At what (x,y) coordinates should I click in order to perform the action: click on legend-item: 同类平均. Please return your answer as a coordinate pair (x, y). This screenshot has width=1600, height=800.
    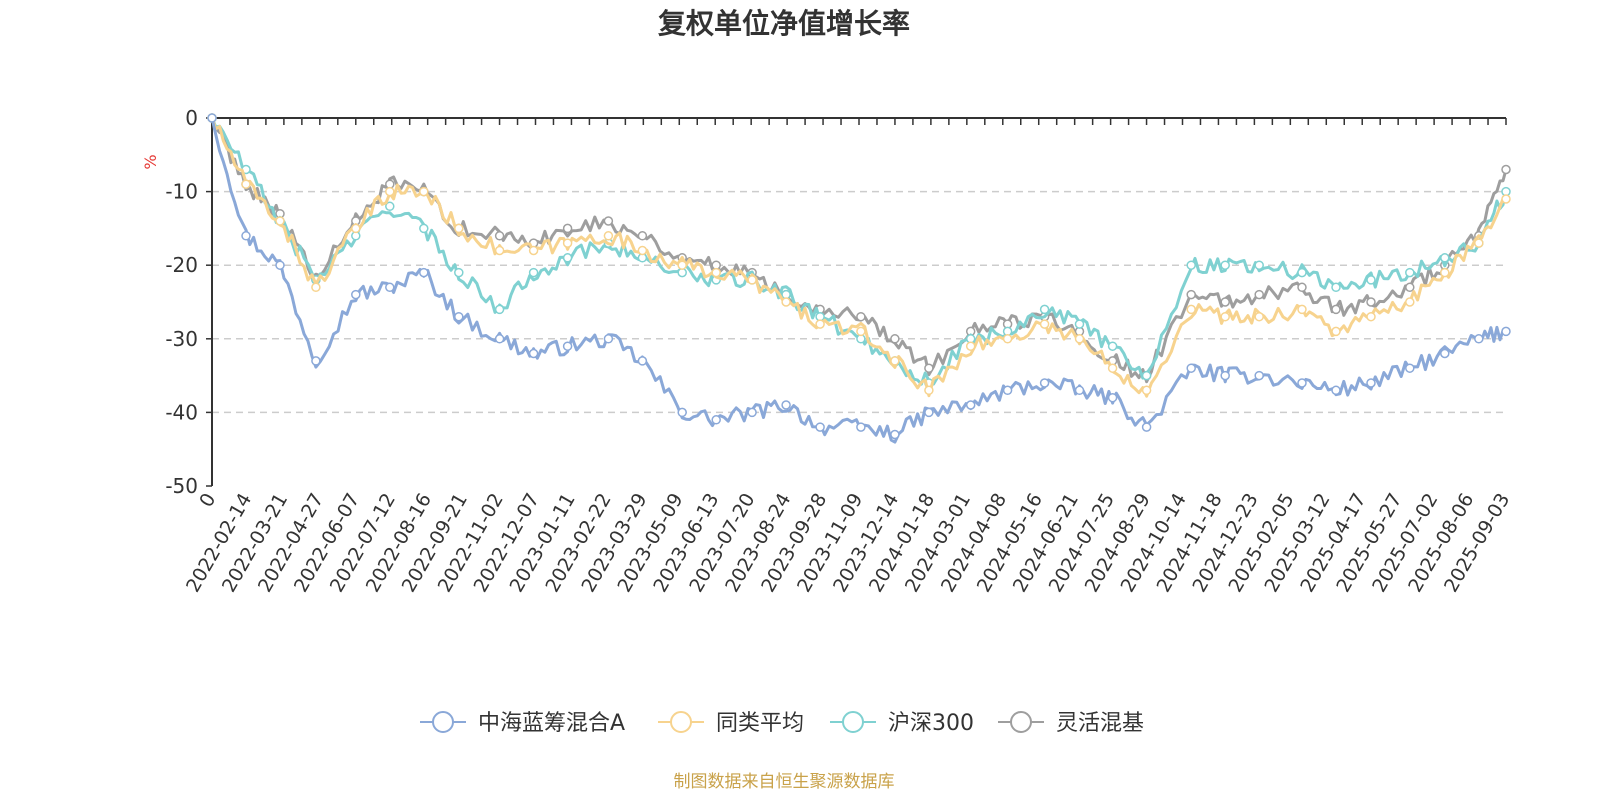
    Looking at the image, I should click on (731, 723).